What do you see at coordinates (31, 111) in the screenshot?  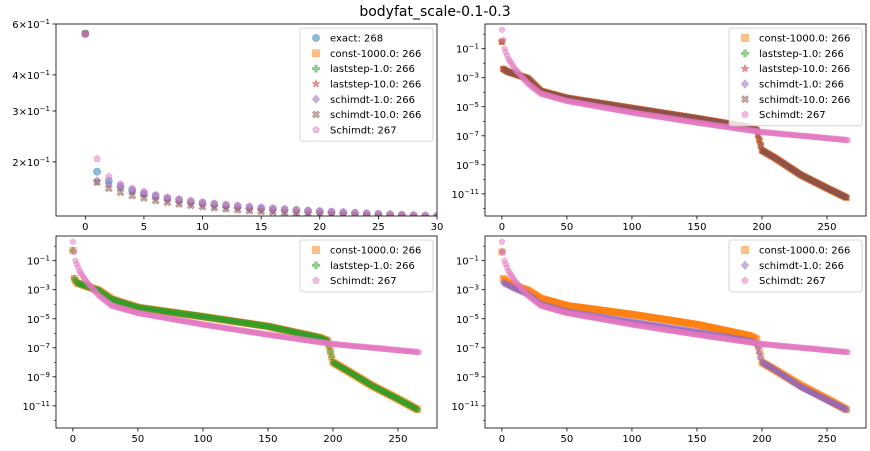 I see `y-tick-label: 3×10⁻¹` at bounding box center [31, 111].